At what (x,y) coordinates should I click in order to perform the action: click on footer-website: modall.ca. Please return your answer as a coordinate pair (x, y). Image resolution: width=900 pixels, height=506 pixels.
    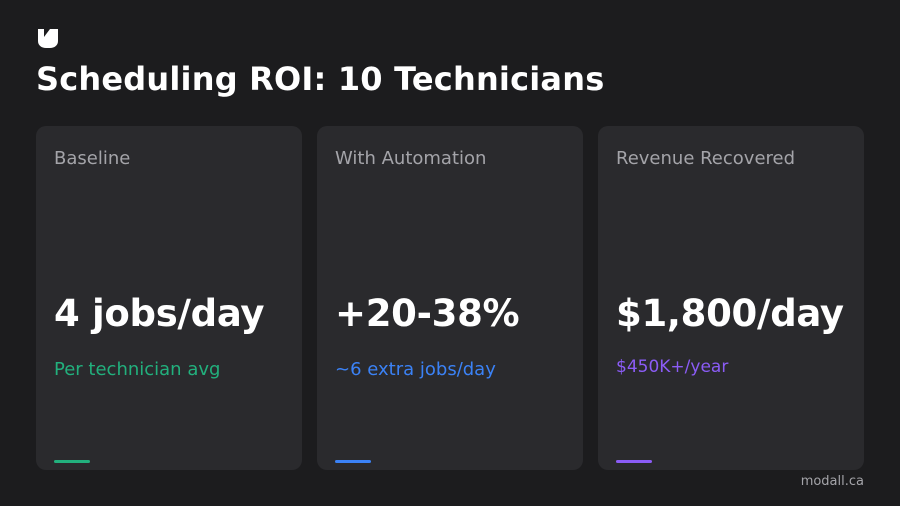
    Looking at the image, I should click on (832, 481).